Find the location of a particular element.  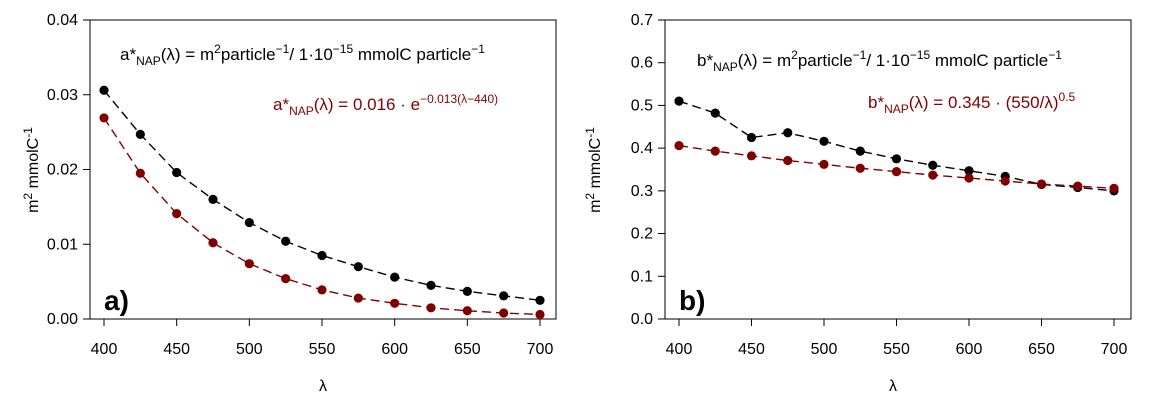

y-tick-label: 0.02 is located at coordinates (62, 170).